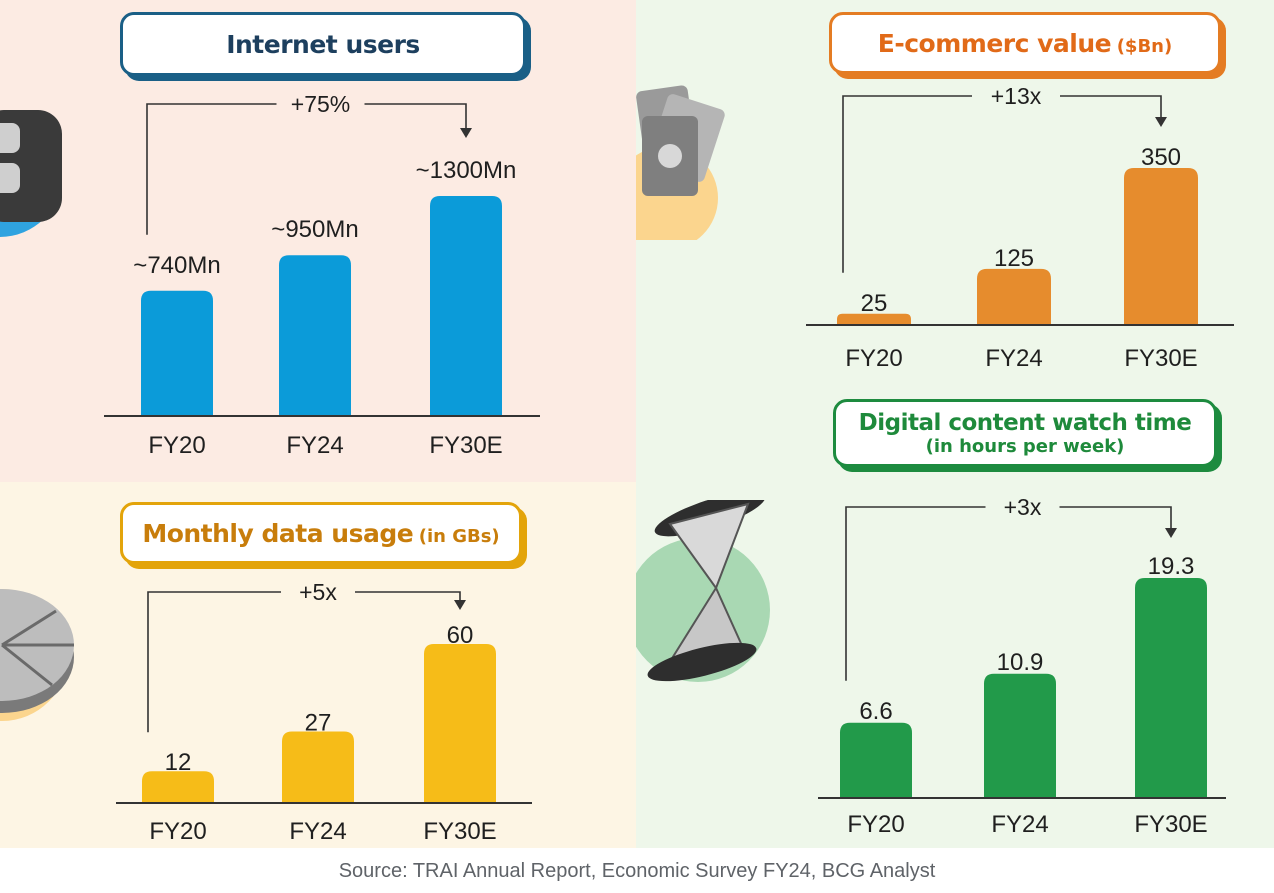 This screenshot has height=893, width=1274. Describe the element at coordinates (278, 533) in the screenshot. I see `monthly-data-usage-title-text: Monthly data usage` at that location.